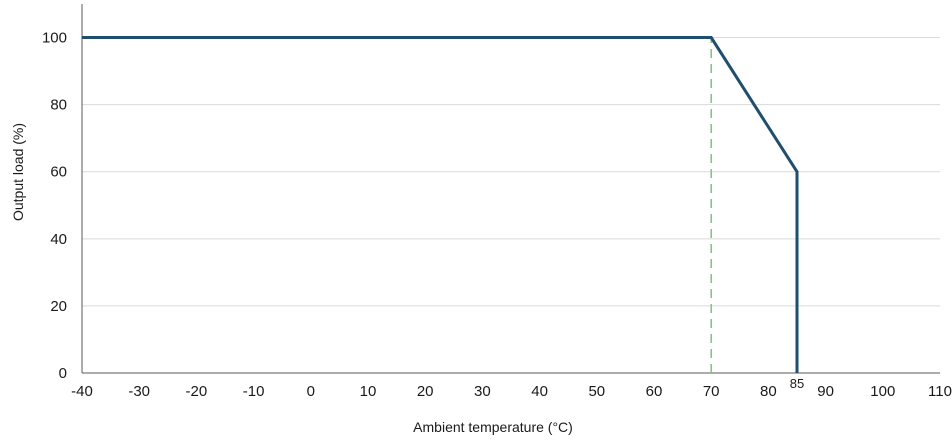 The width and height of the screenshot is (952, 442). I want to click on x-tick-label-10: 60, so click(654, 391).